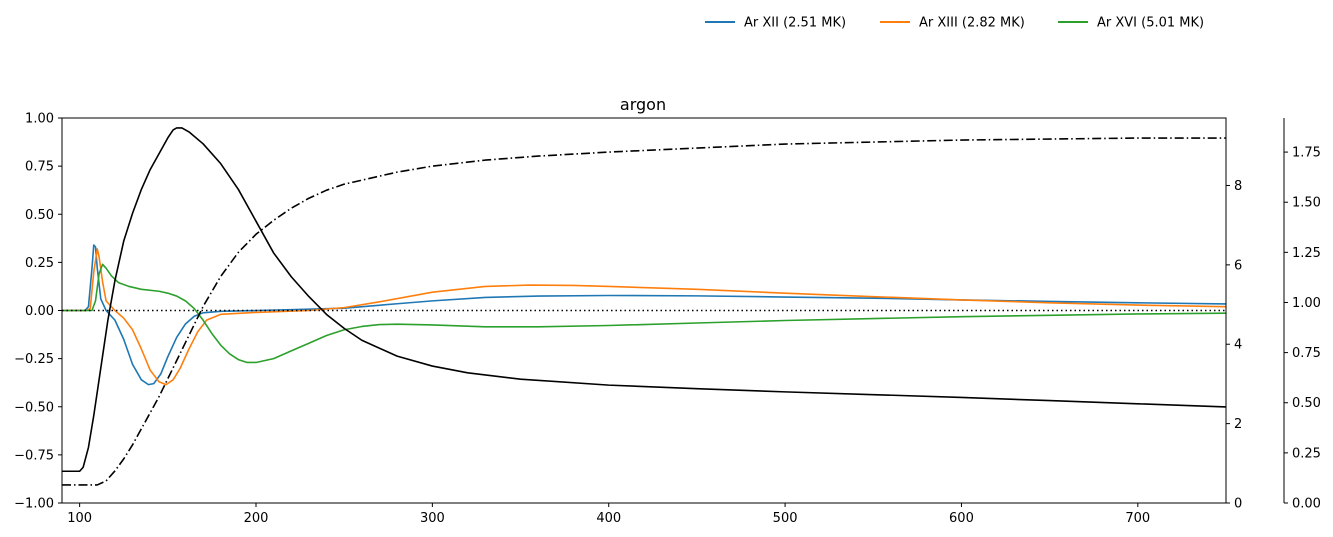 The height and width of the screenshot is (537, 1333). Describe the element at coordinates (39, 311) in the screenshot. I see `left-tick-label: 0.00` at that location.